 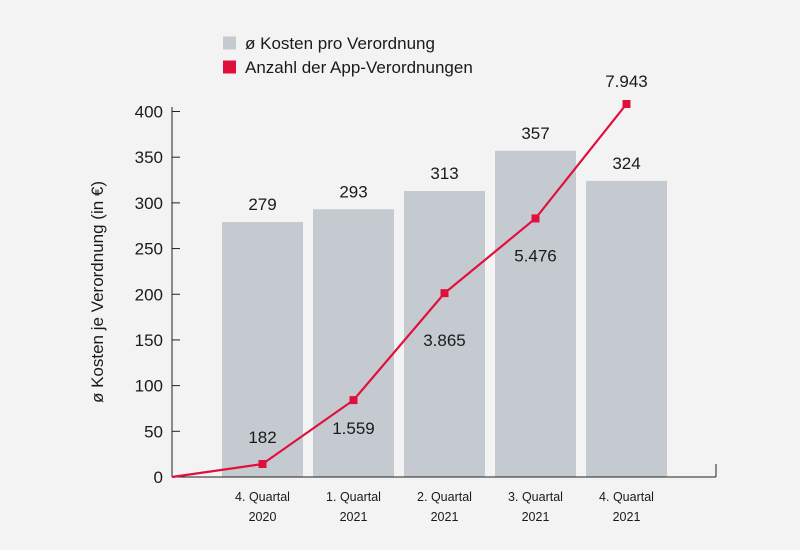 What do you see at coordinates (626, 163) in the screenshot?
I see `bar-value-label: 324` at bounding box center [626, 163].